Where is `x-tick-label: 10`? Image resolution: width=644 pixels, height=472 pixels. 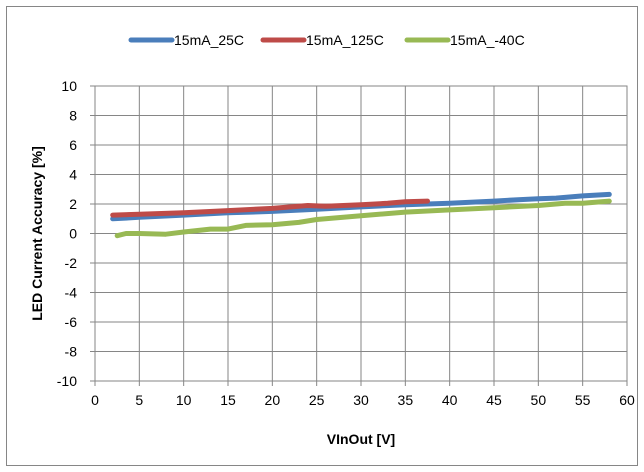 x-tick-label: 10 is located at coordinates (184, 400).